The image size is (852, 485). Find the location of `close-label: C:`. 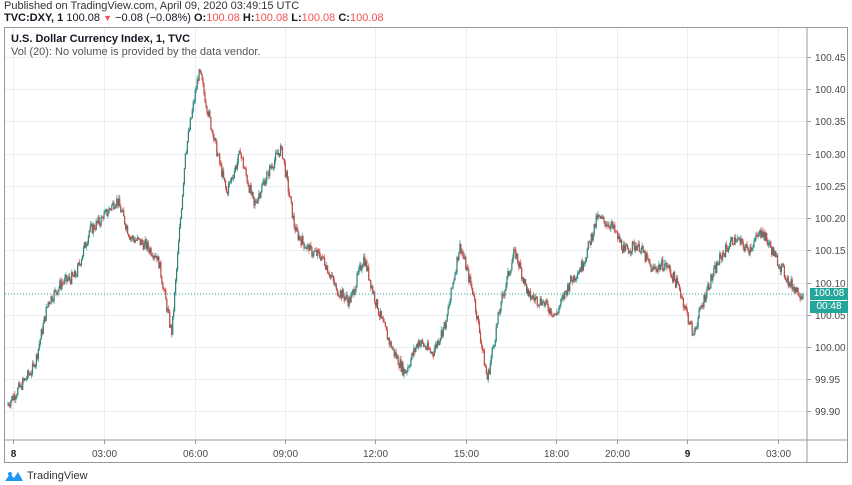

close-label: C: is located at coordinates (344, 18).